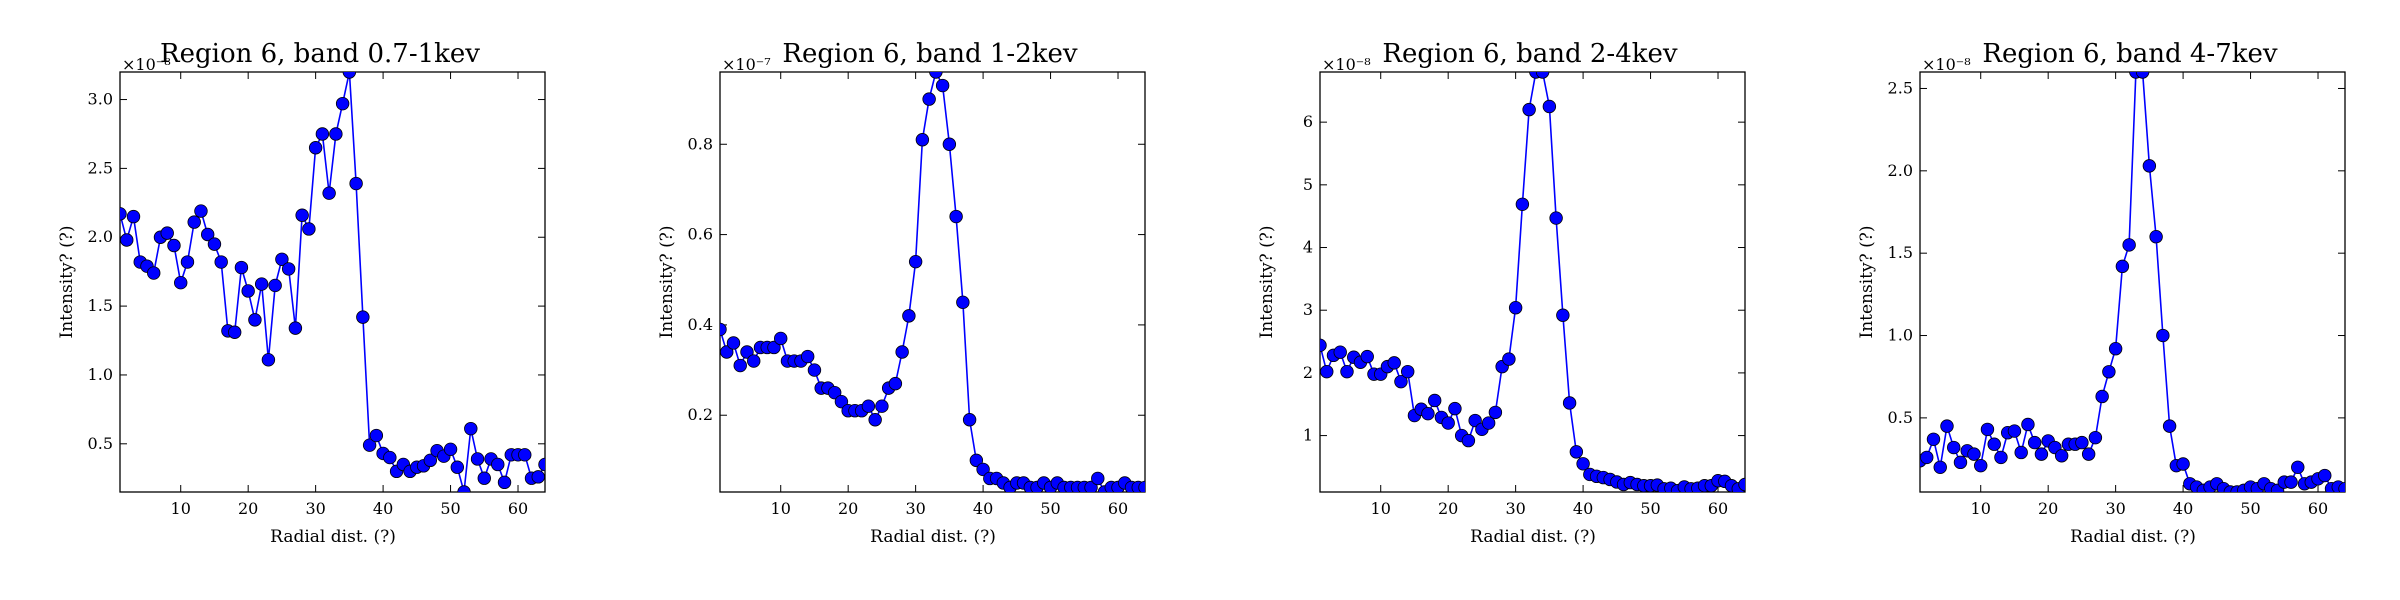 The height and width of the screenshot is (600, 2400). I want to click on axes-layer: 10 20 30 40 50 60 1 2 3 4 5 6, so click(1524, 294).